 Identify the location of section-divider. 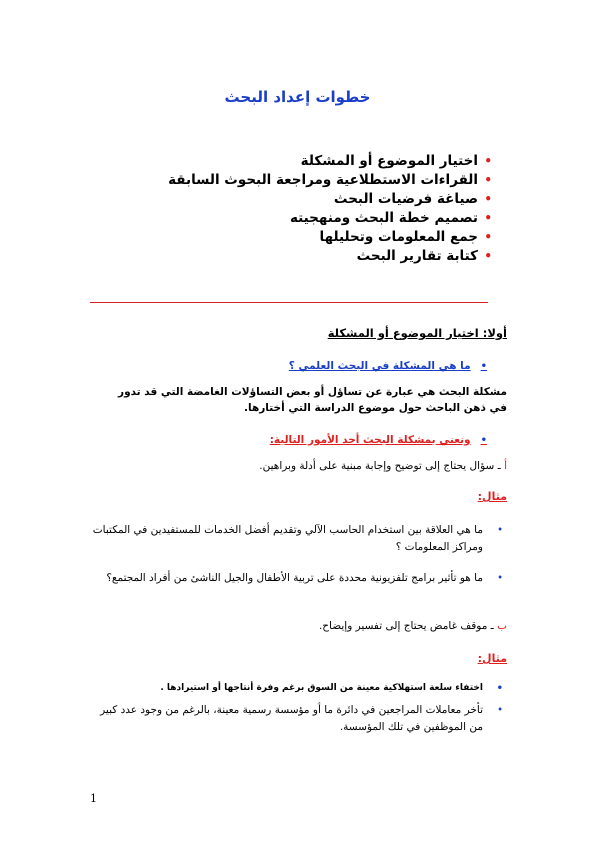
(289, 302).